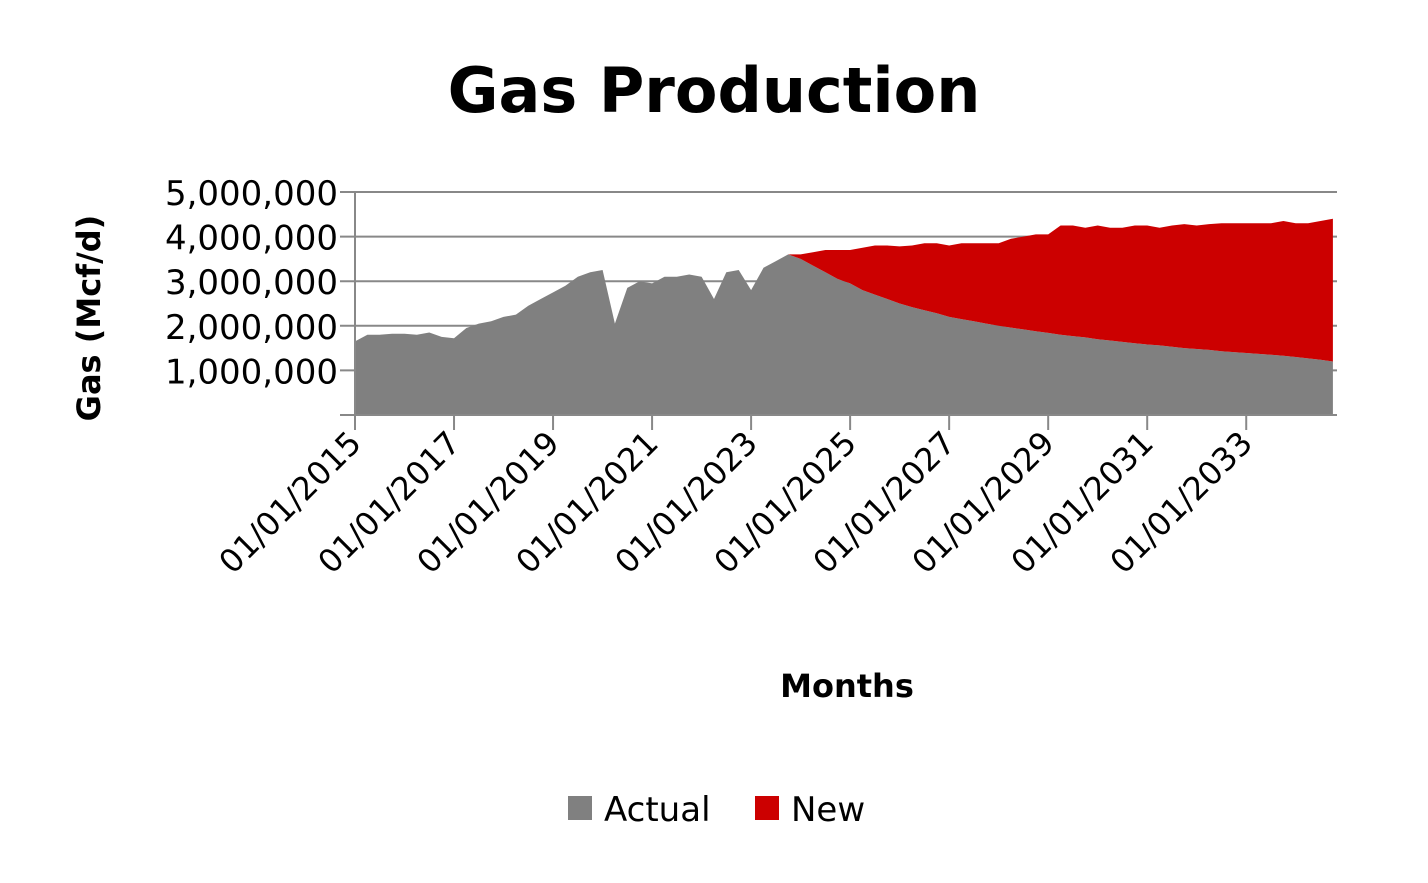 This screenshot has width=1428, height=883. I want to click on y-tick-label: 2,000,000, so click(251, 328).